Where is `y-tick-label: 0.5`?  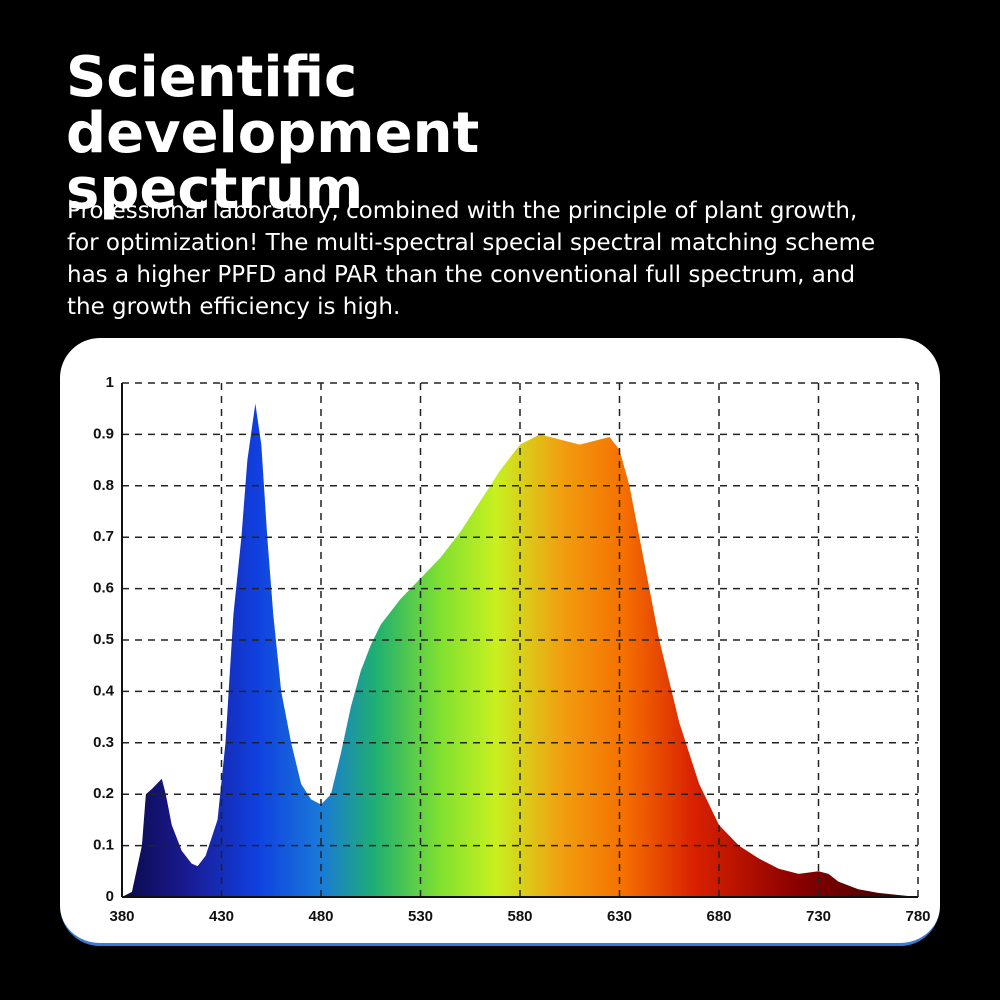
y-tick-label: 0.5 is located at coordinates (103, 639).